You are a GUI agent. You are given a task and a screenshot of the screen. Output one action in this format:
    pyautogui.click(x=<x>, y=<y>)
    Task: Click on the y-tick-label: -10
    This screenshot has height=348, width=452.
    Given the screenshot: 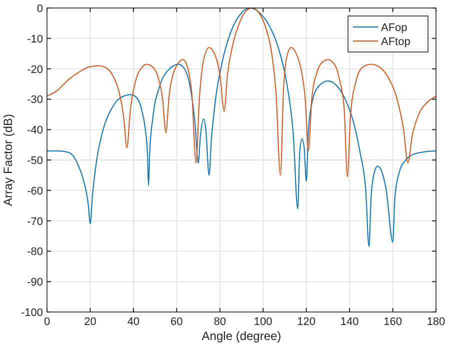 What is the action you would take?
    pyautogui.click(x=35, y=39)
    